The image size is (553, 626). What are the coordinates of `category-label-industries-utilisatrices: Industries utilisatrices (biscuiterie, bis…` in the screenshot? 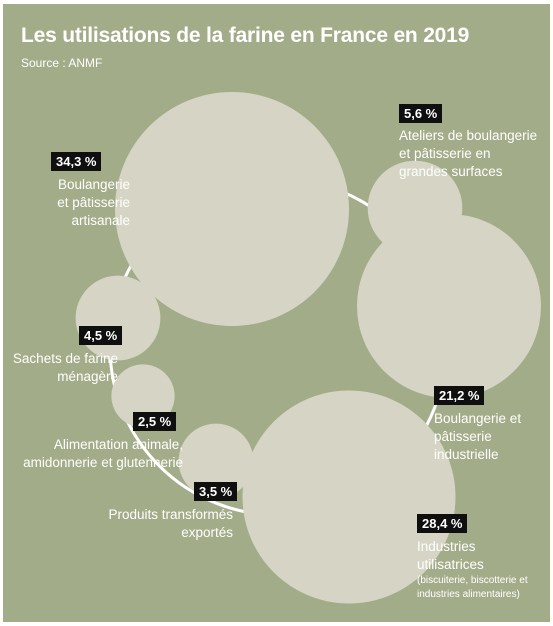 It's located at (472, 569).